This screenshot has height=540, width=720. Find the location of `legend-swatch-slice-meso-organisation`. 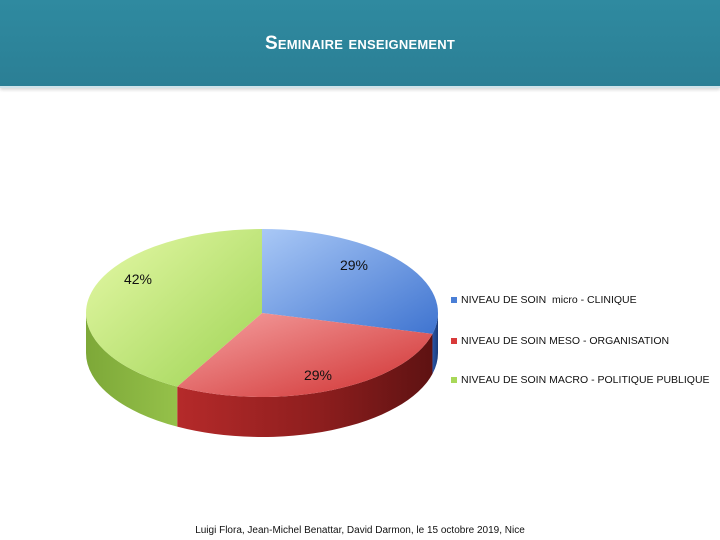

legend-swatch-slice-meso-organisation is located at coordinates (454, 341).